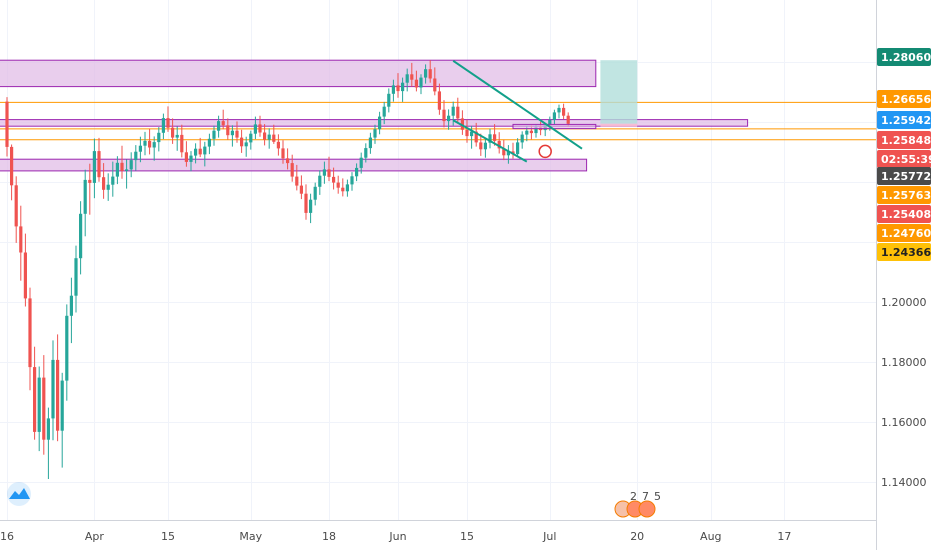  I want to click on price-tag: 1.25772, so click(904, 176).